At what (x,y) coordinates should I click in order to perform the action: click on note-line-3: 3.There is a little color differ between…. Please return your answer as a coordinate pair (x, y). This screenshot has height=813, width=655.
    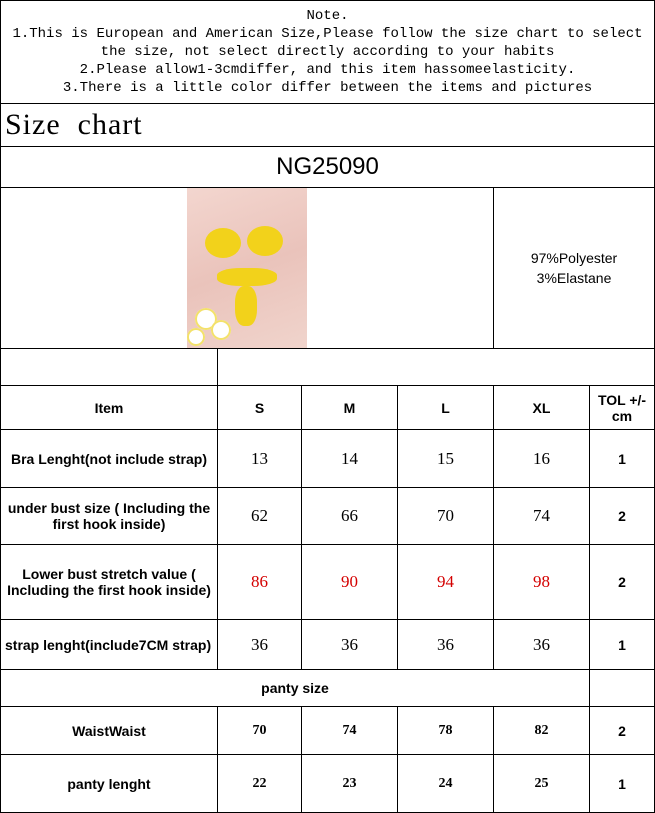
    Looking at the image, I should click on (327, 88).